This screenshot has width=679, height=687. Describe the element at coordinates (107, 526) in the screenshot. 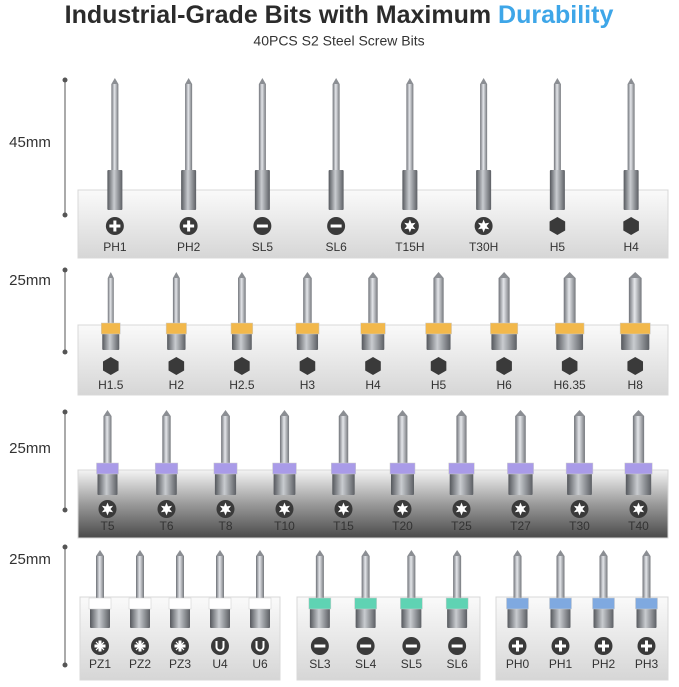

I see `bit-label: T5` at that location.